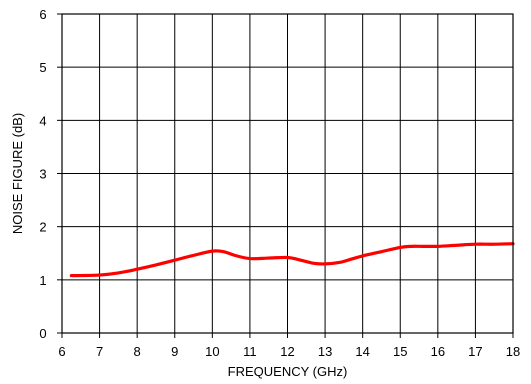 The height and width of the screenshot is (384, 531). Describe the element at coordinates (17, 173) in the screenshot. I see `y-axis-label: NOISE FIGURE (dB)` at that location.